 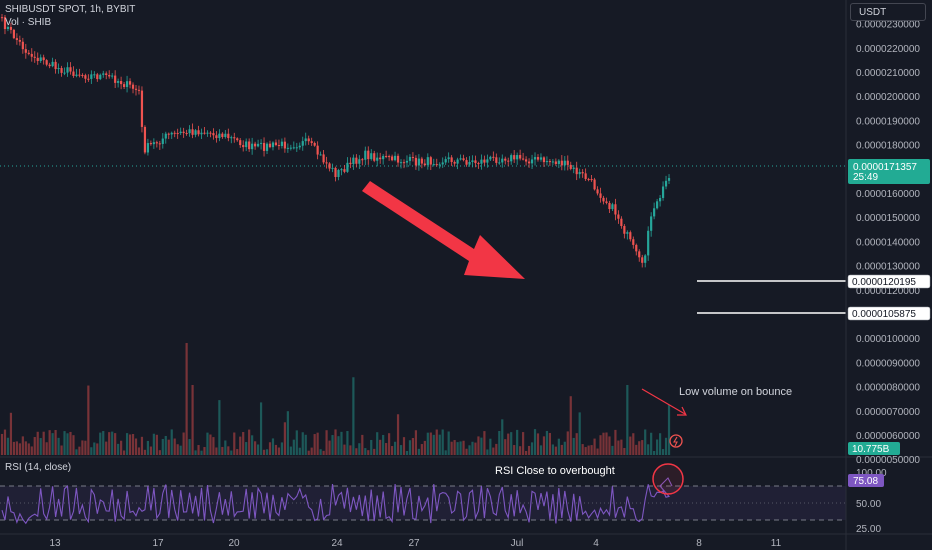 I want to click on rsi-line, so click(x=337, y=501).